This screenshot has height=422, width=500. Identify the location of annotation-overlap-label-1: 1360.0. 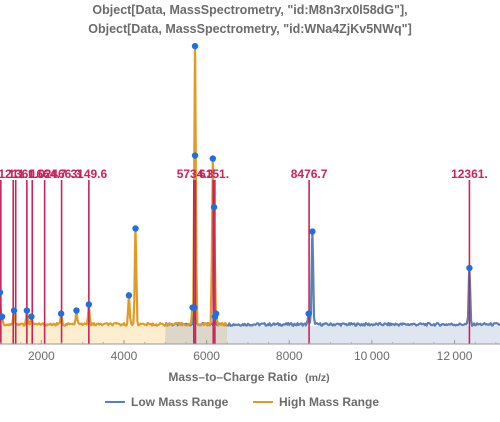
(26, 174).